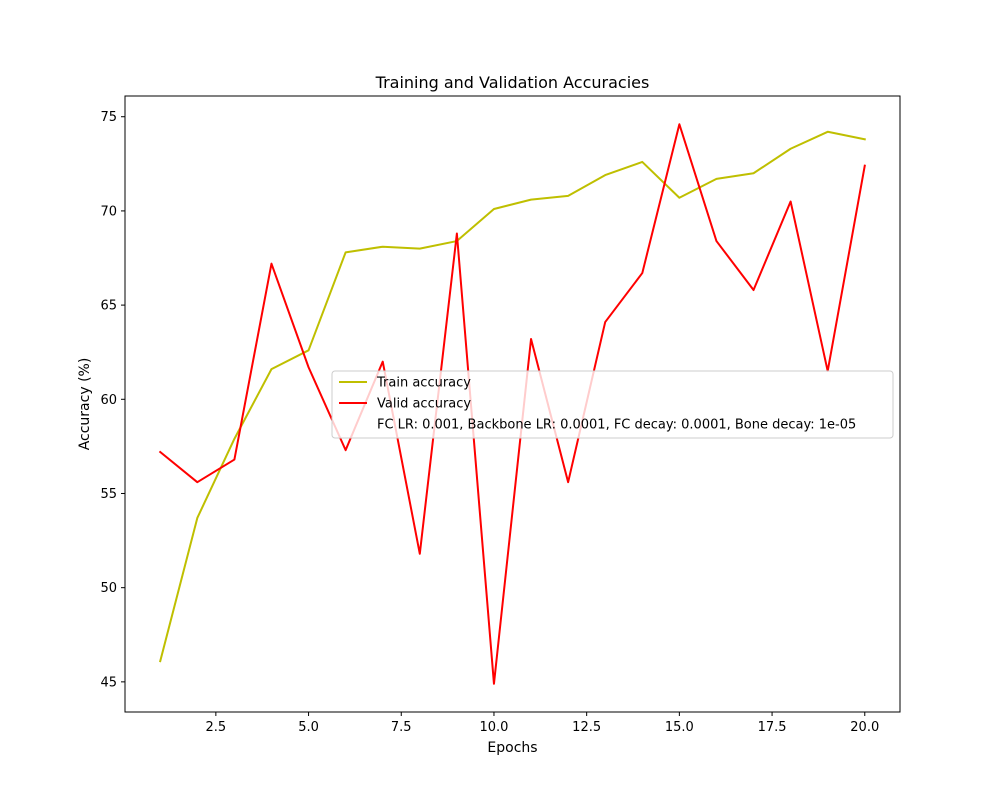 The height and width of the screenshot is (800, 1000). Describe the element at coordinates (512, 748) in the screenshot. I see `x-axis-label: Epochs` at that location.